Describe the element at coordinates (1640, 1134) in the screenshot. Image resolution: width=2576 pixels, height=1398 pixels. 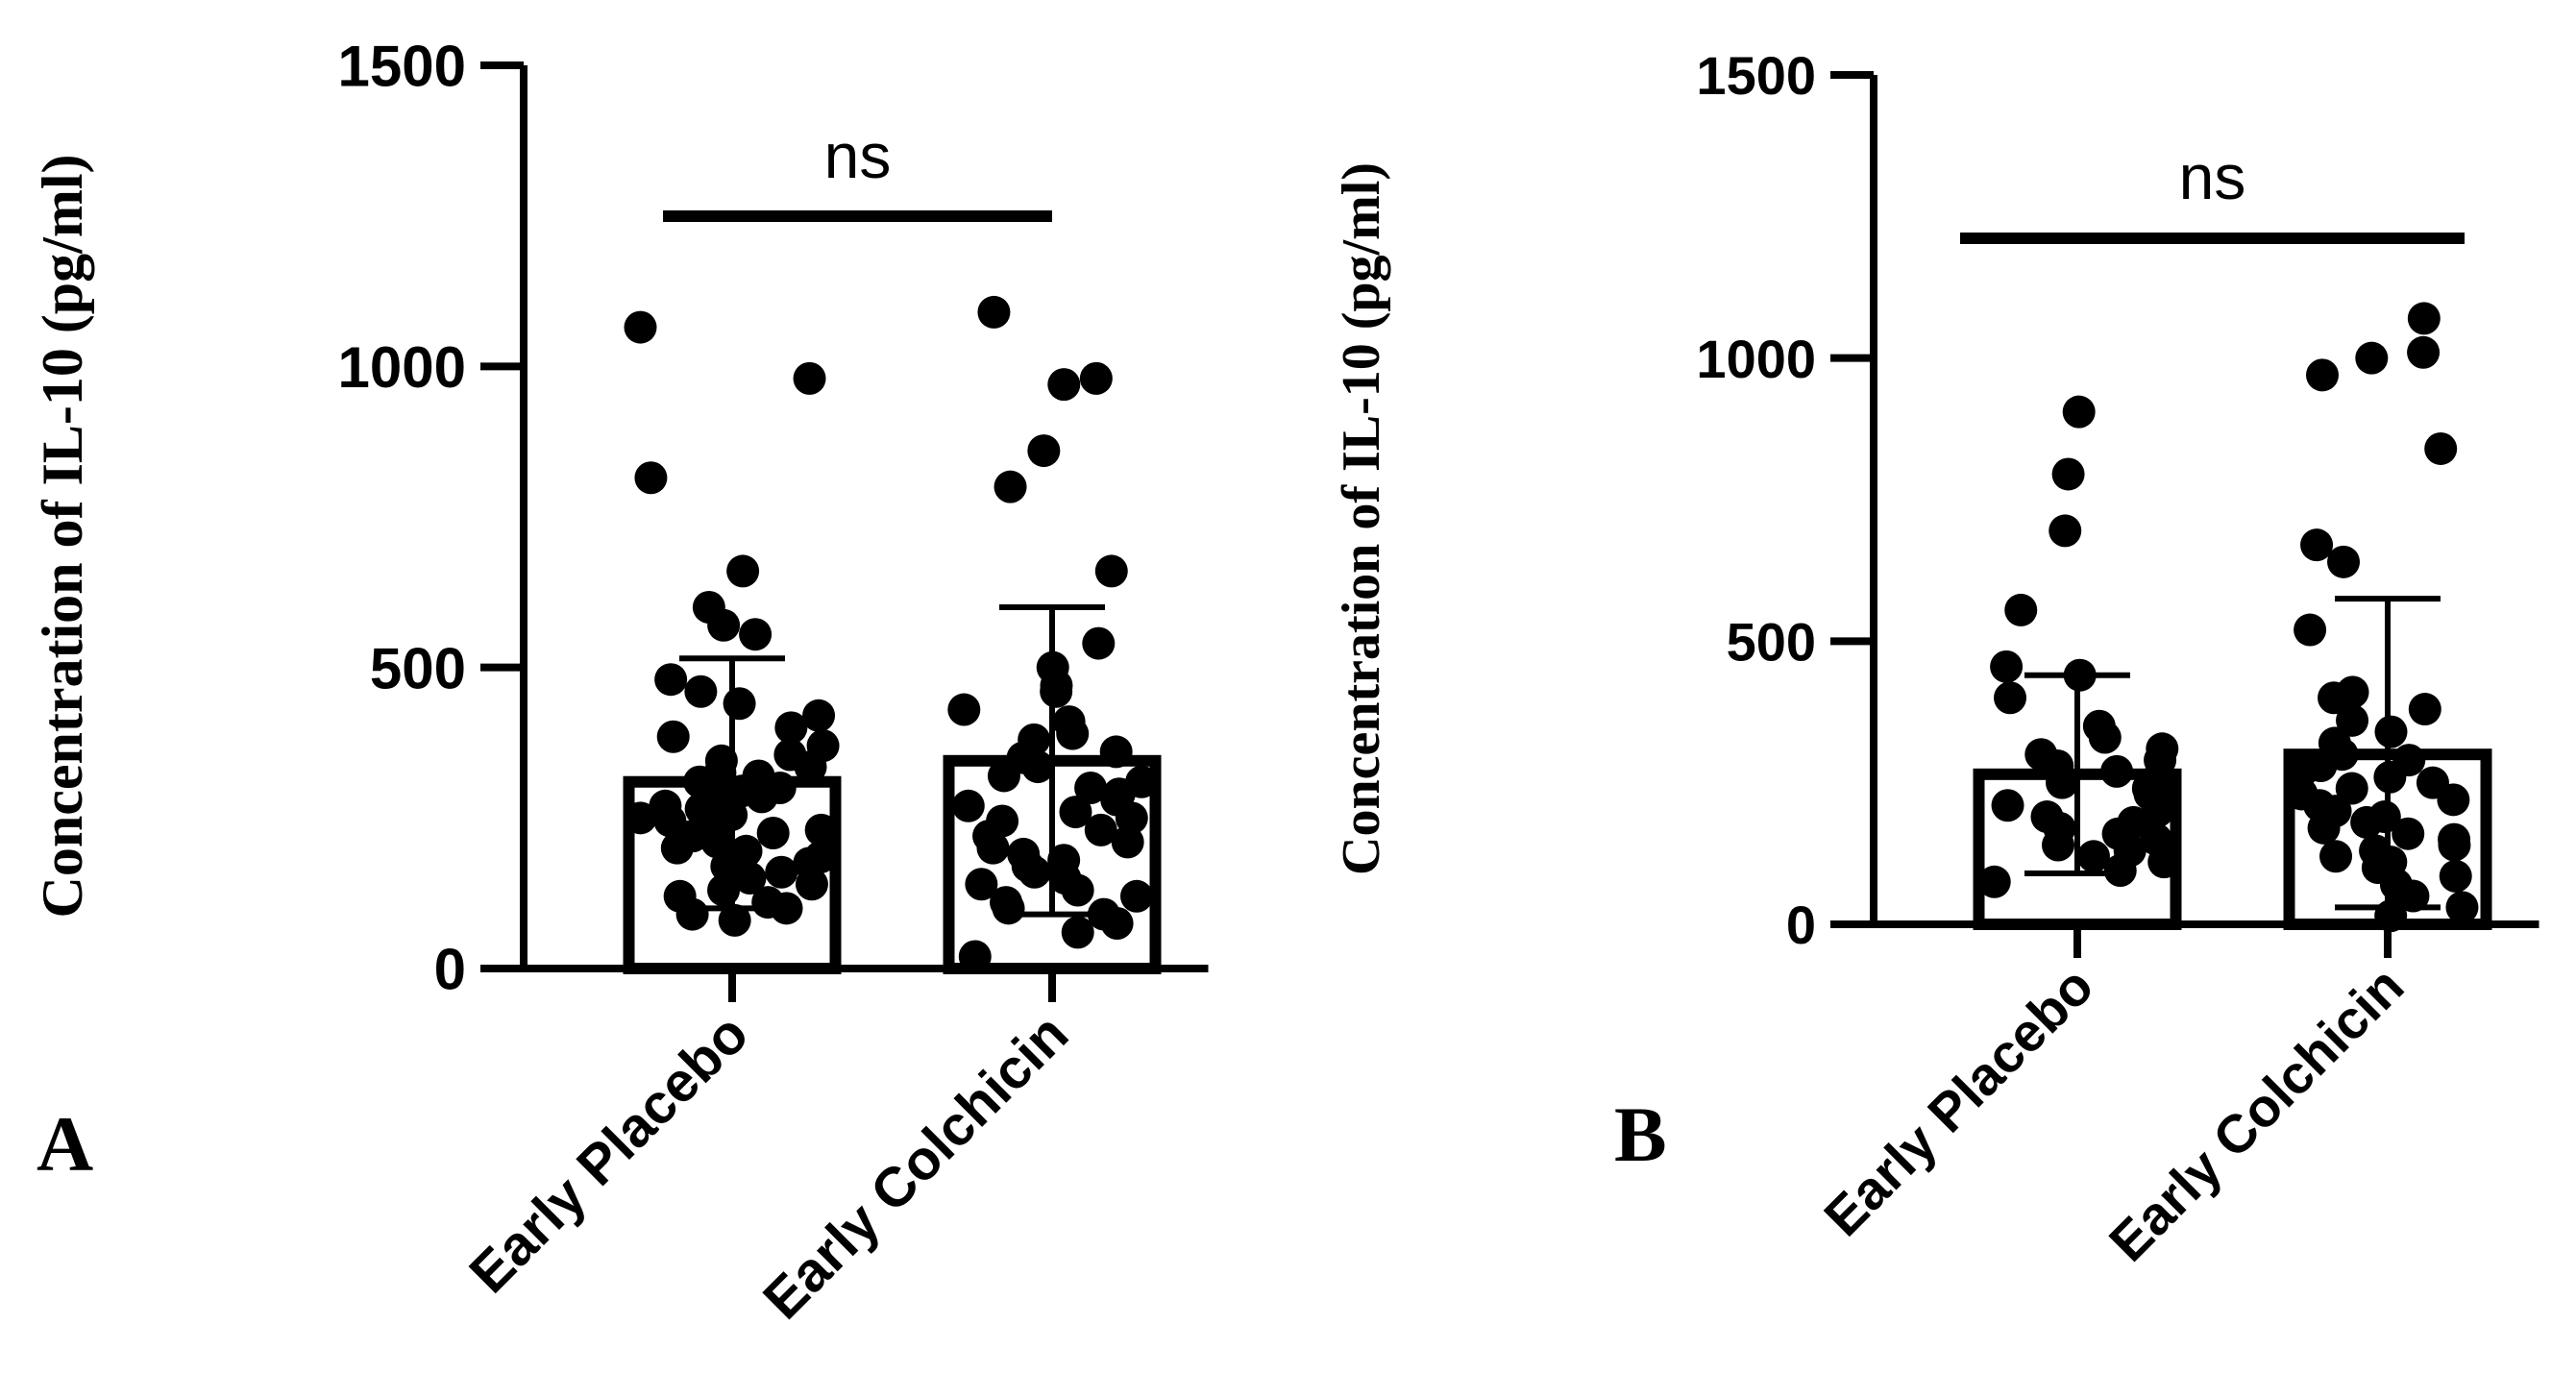
I see `panel-letter: B` at that location.